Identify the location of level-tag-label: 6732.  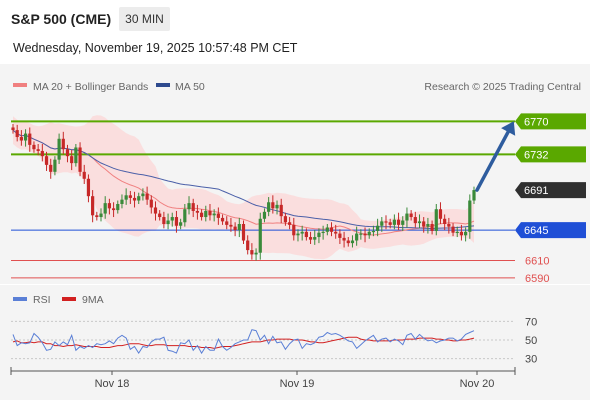
(536, 155).